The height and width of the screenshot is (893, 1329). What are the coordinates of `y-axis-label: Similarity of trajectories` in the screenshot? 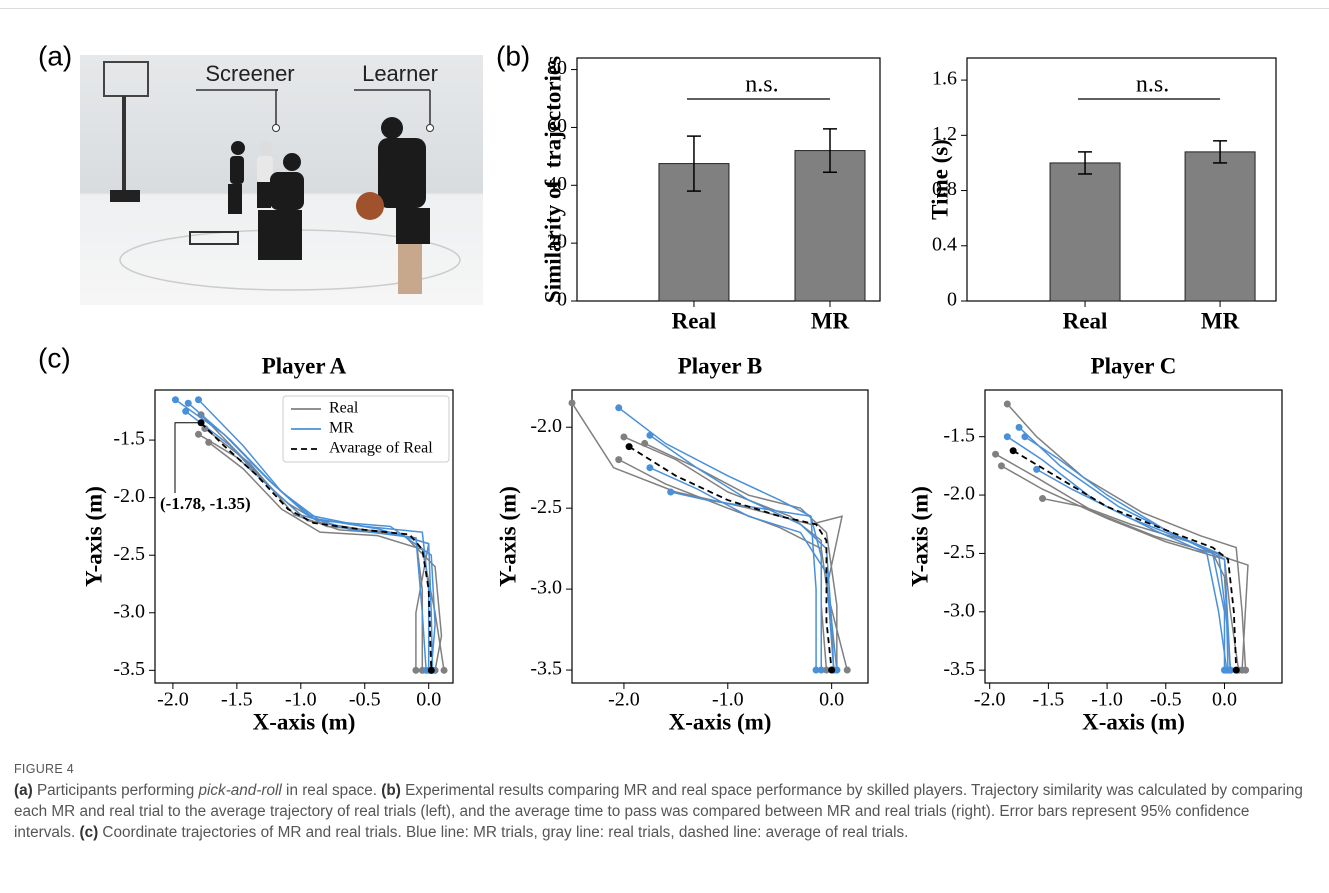 It's located at (552, 179).